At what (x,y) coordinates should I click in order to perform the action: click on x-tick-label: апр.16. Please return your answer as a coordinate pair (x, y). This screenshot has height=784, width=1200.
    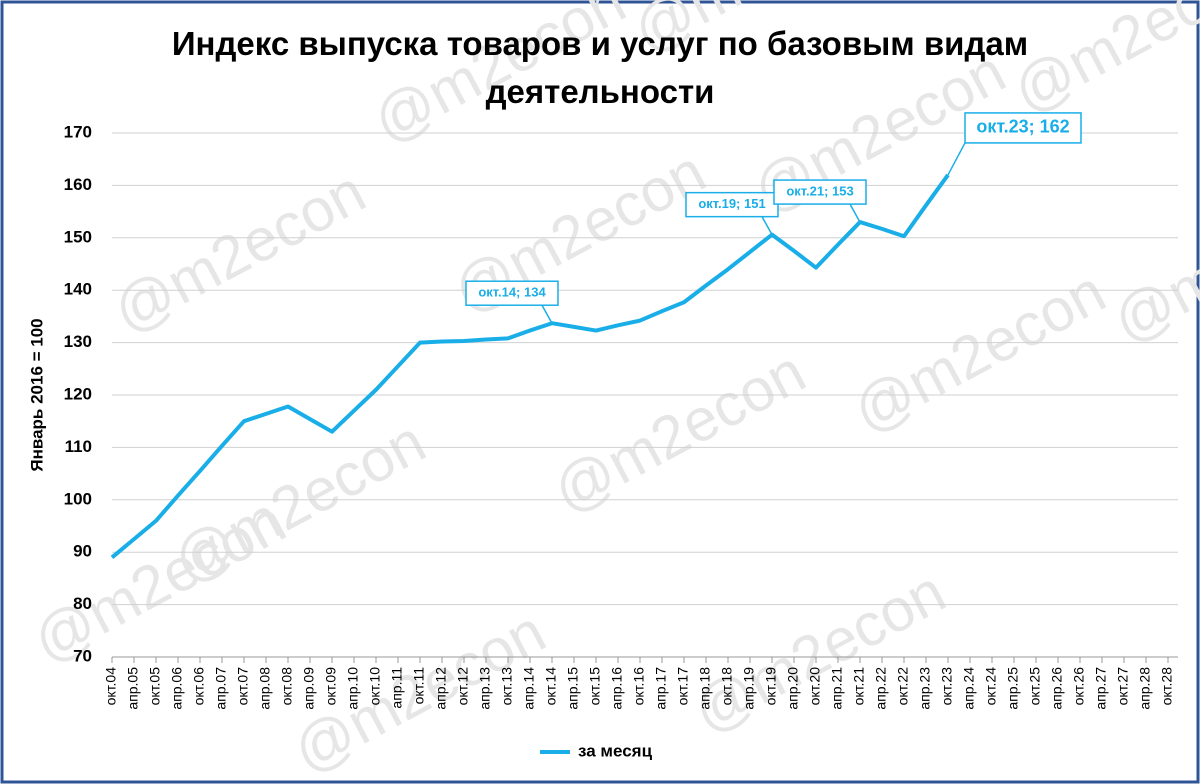
    Looking at the image, I should click on (617, 688).